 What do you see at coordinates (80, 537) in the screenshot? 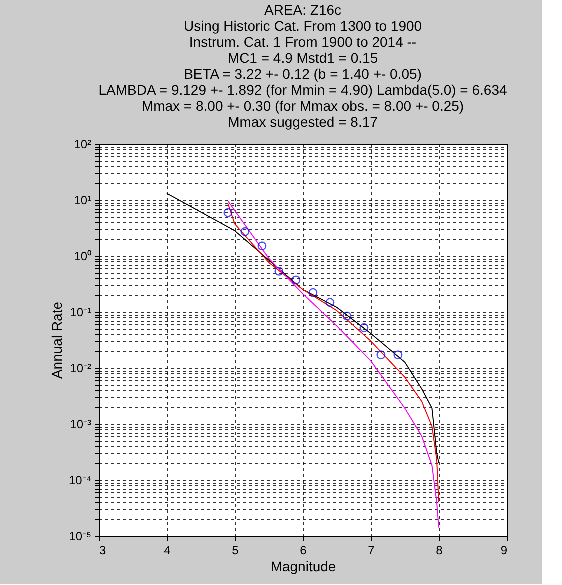
I see `y-tick-label: 10⁻⁵` at bounding box center [80, 537].